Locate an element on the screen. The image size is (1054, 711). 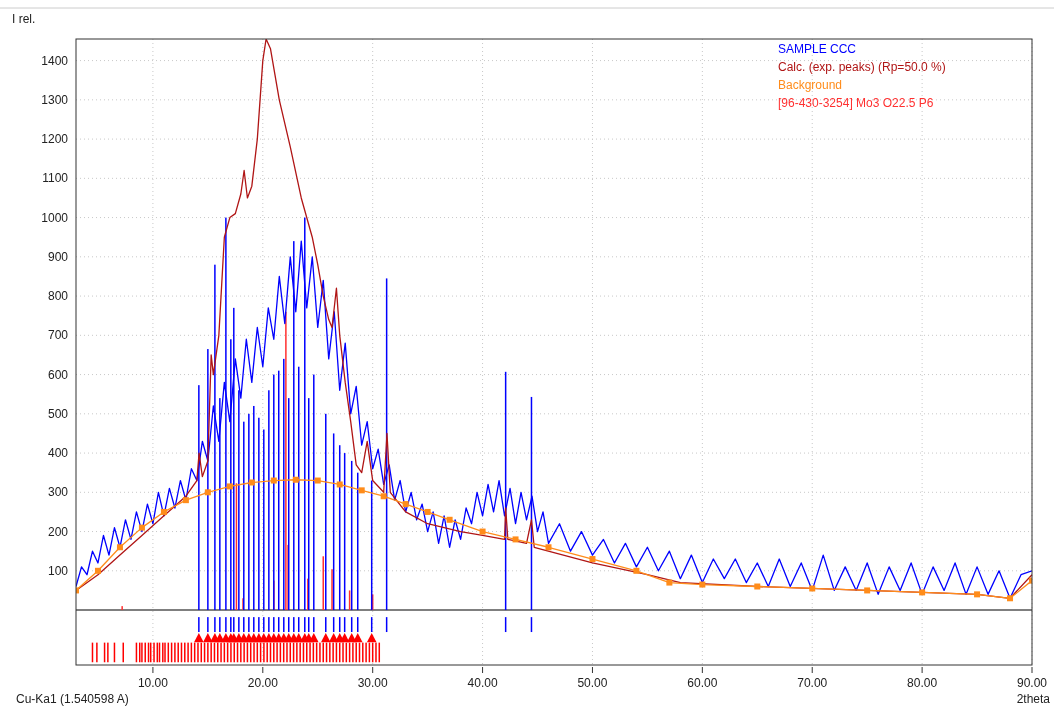
y-tick-label: 900 is located at coordinates (58, 256).